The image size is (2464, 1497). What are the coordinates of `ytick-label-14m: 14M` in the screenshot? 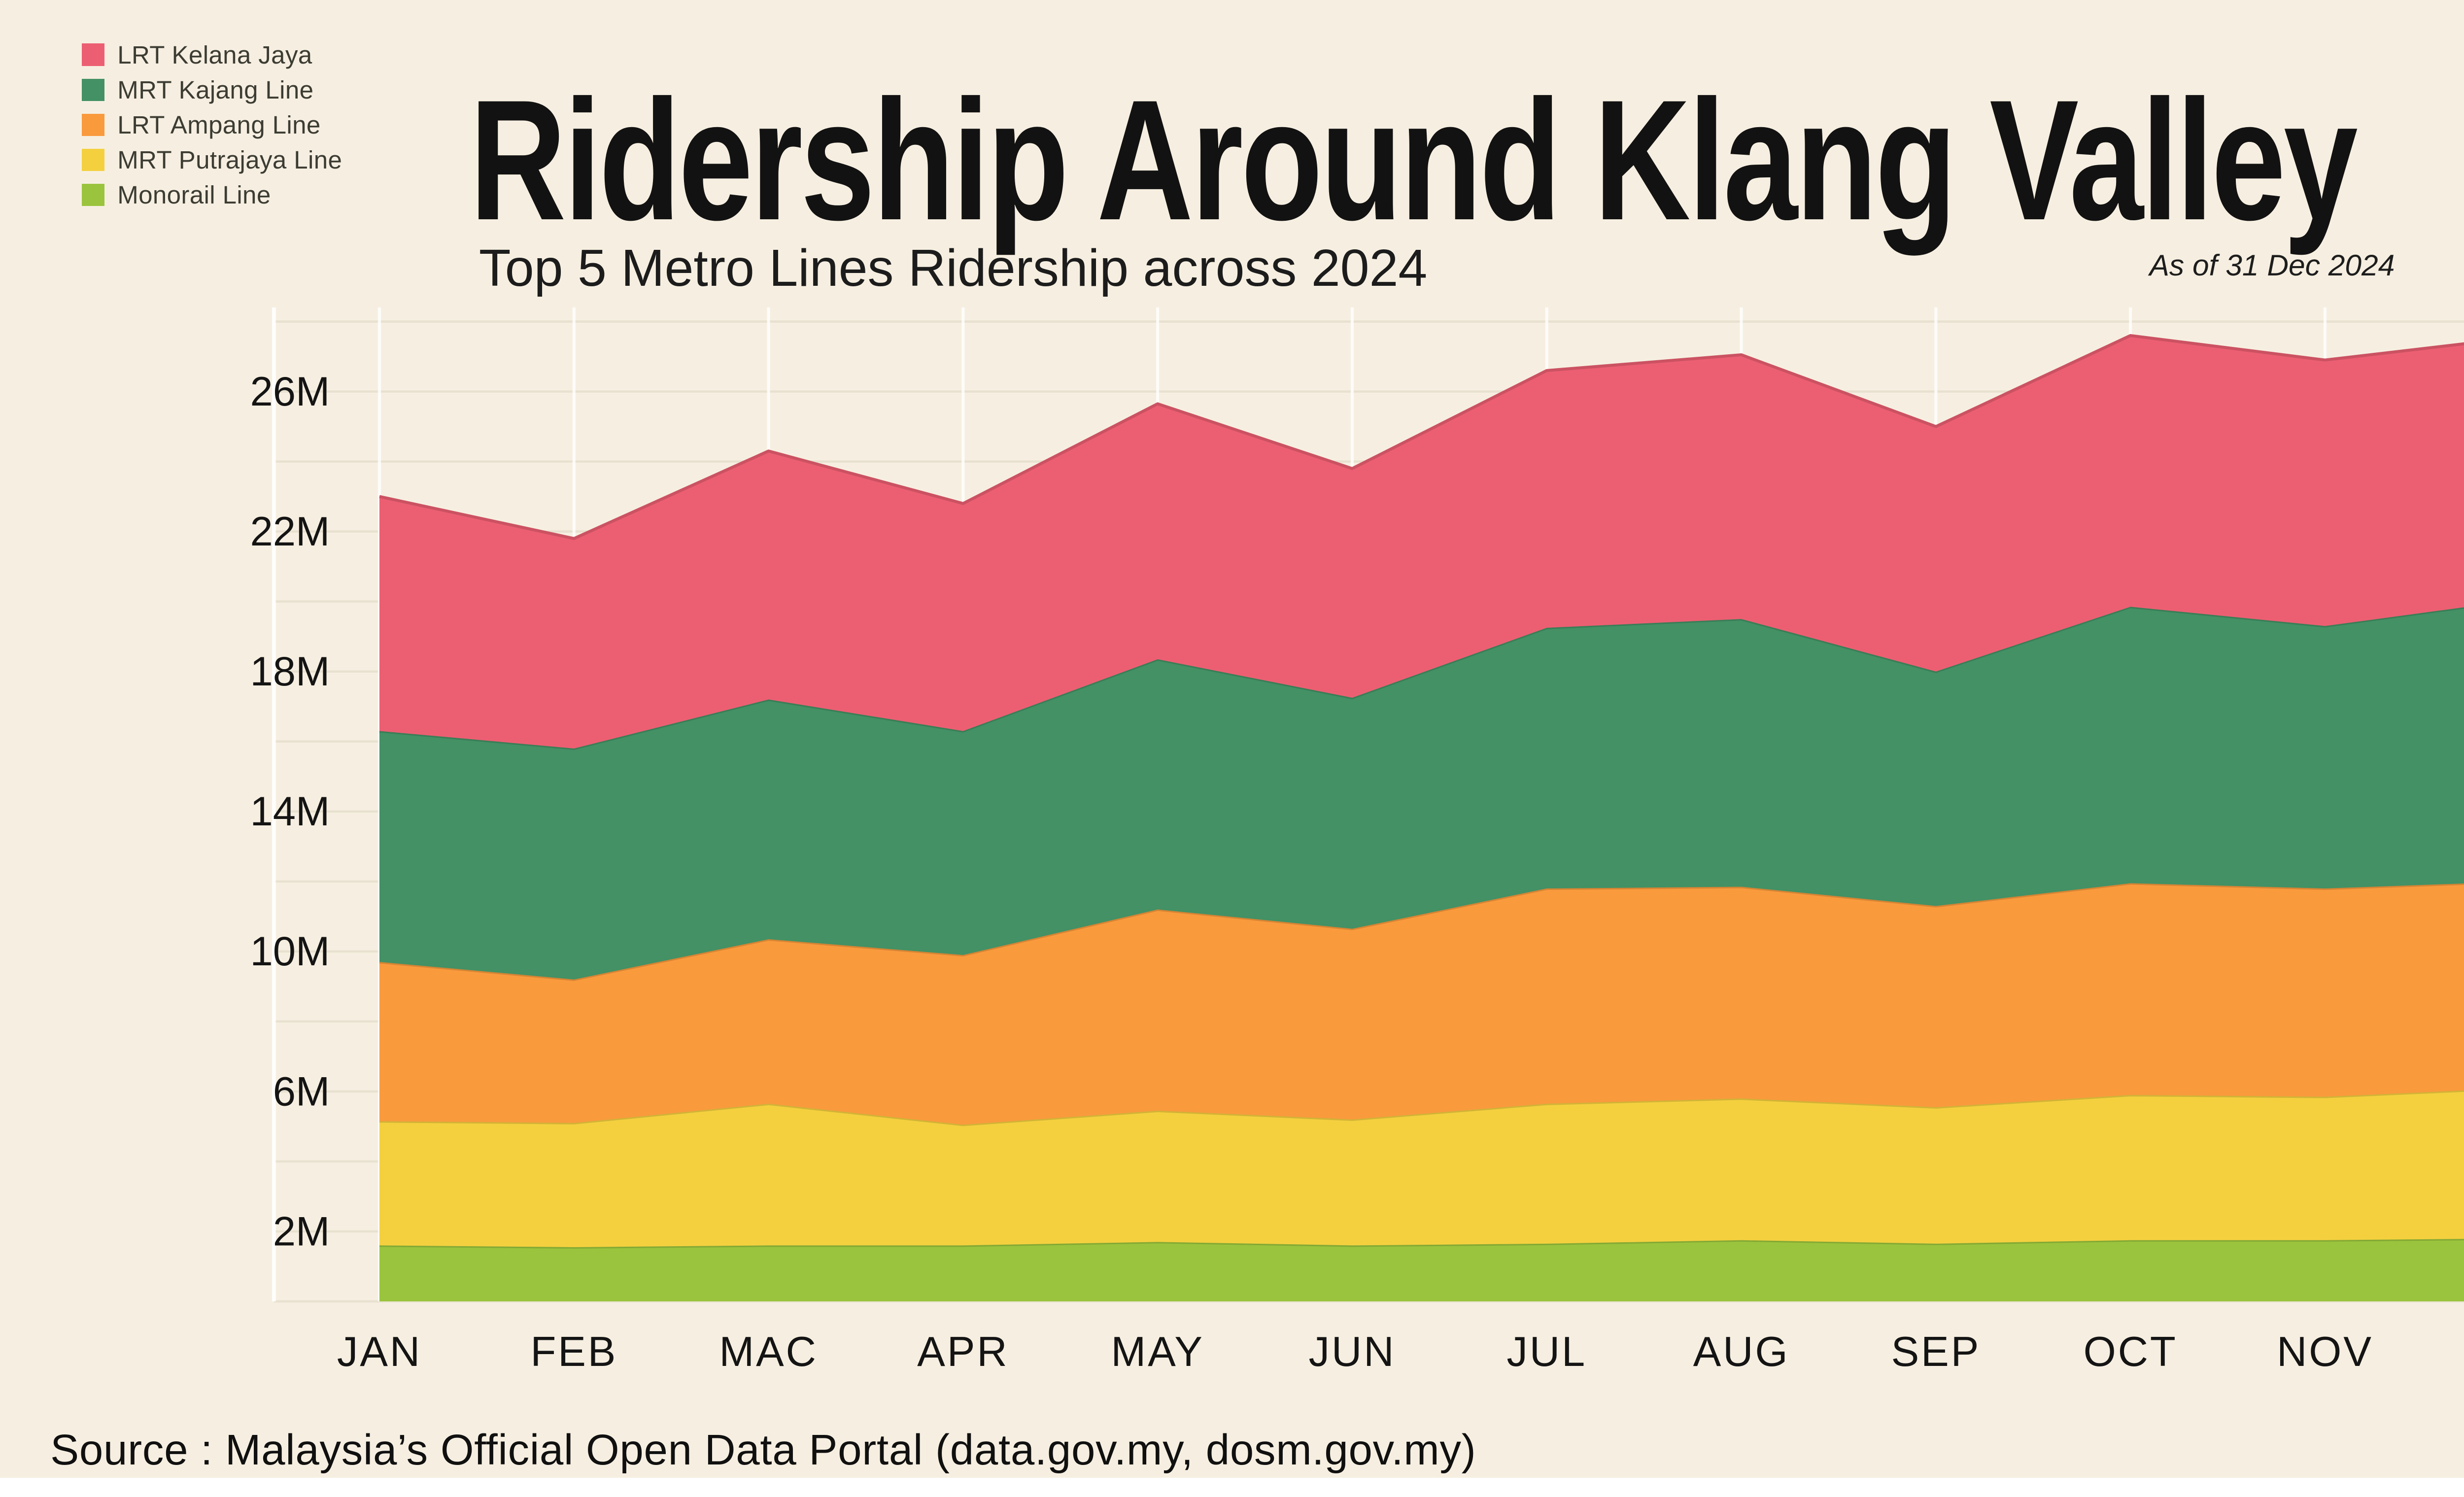 It's located at (290, 811).